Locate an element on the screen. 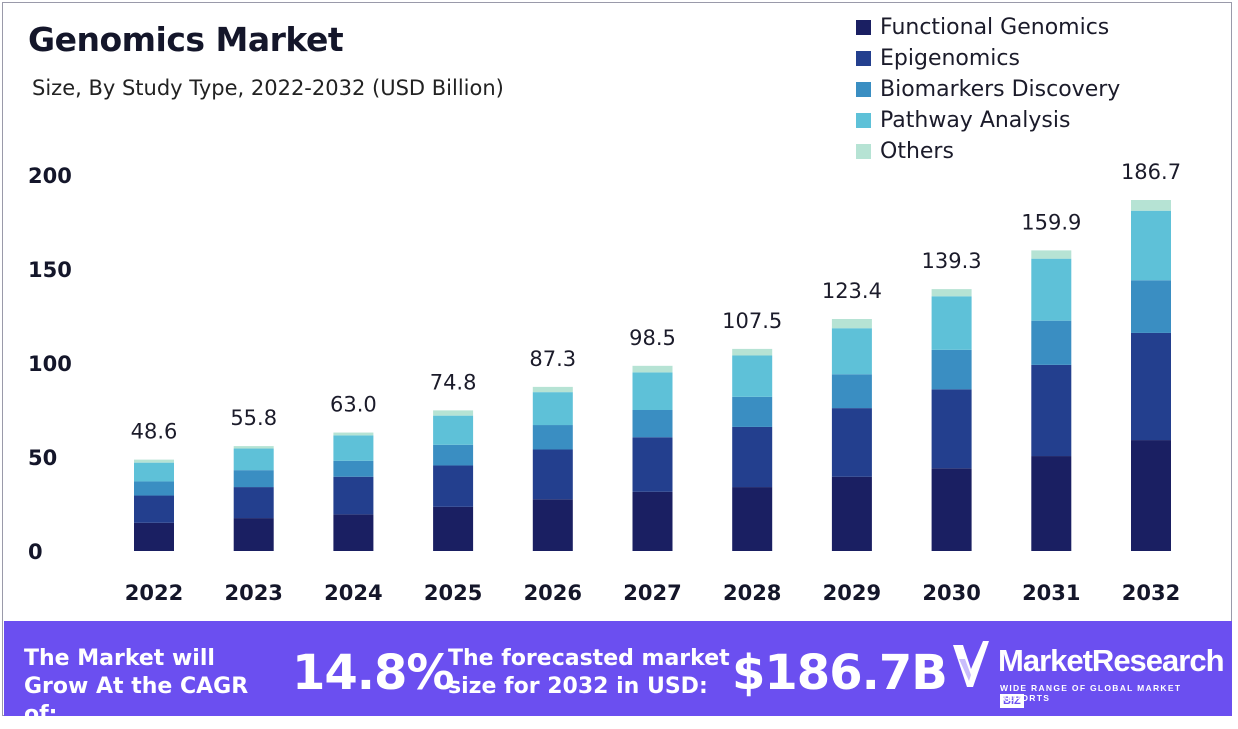 The image size is (1238, 729). bar-total-label: 107.5 is located at coordinates (752, 321).